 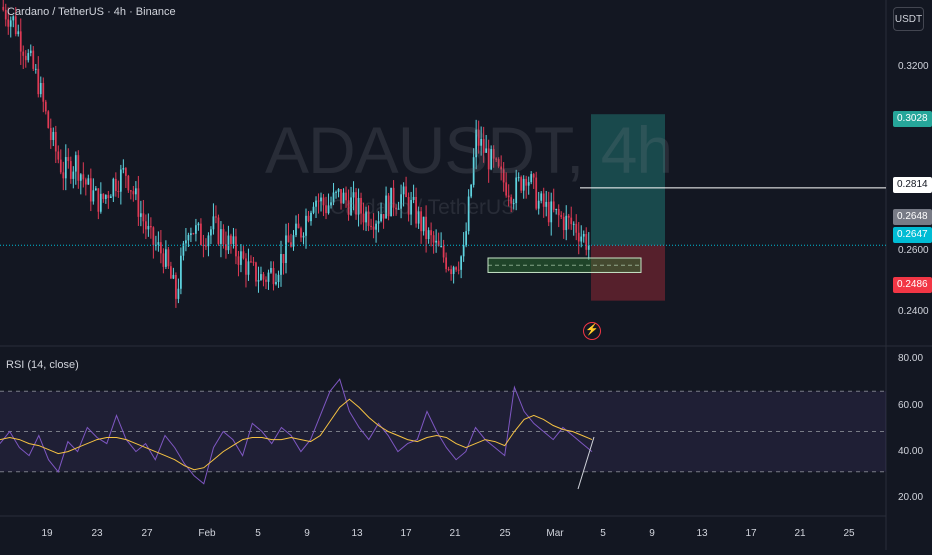 I want to click on watermark-symbol: ADAUSDT, 4h, so click(x=469, y=150).